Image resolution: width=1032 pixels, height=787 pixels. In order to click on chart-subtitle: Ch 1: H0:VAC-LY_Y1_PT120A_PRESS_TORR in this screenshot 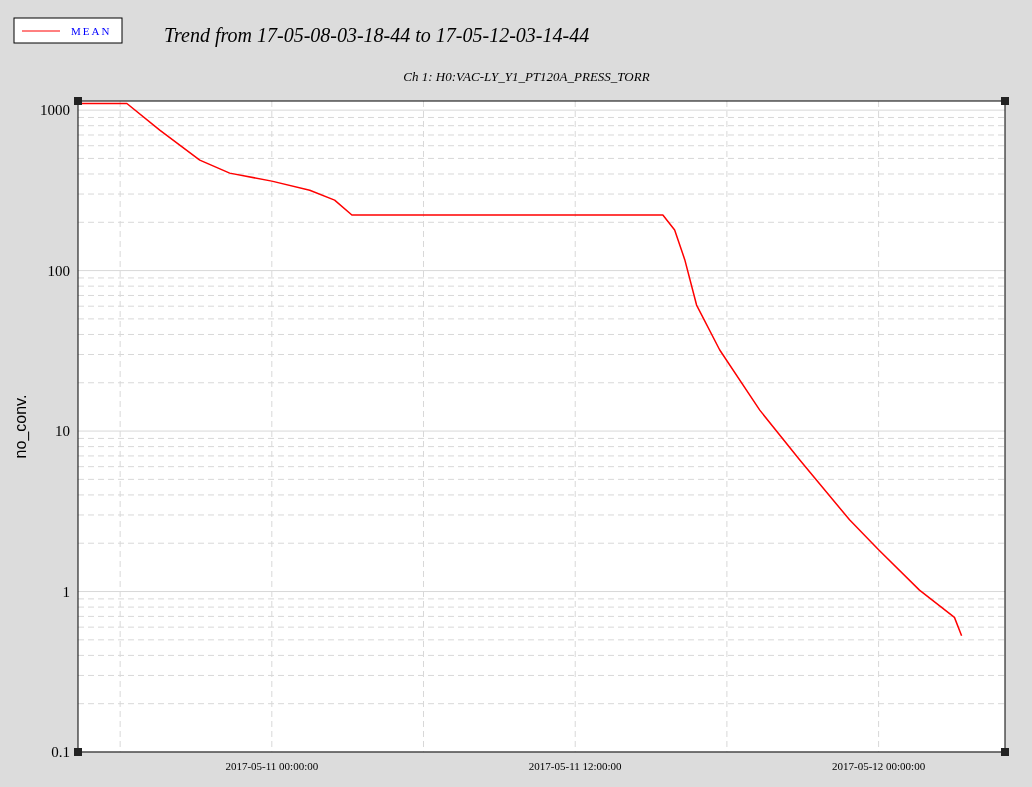, I will do `click(526, 76)`.